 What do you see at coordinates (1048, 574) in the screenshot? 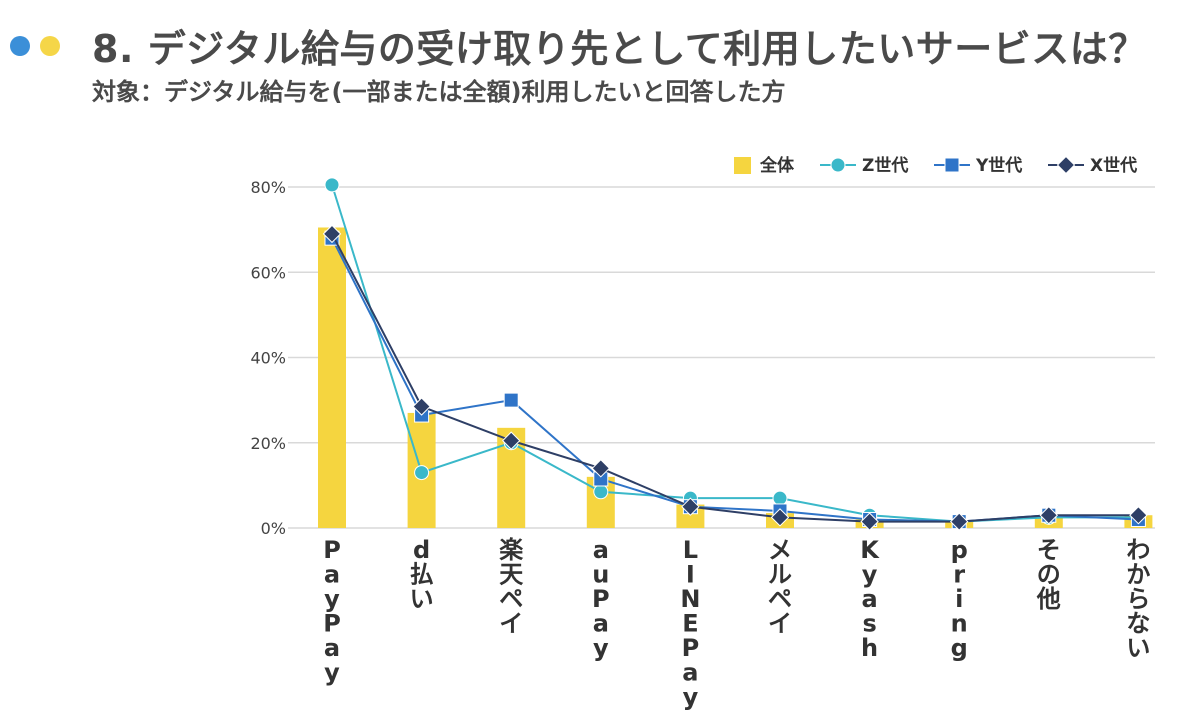
I see `x-category-label: その他` at bounding box center [1048, 574].